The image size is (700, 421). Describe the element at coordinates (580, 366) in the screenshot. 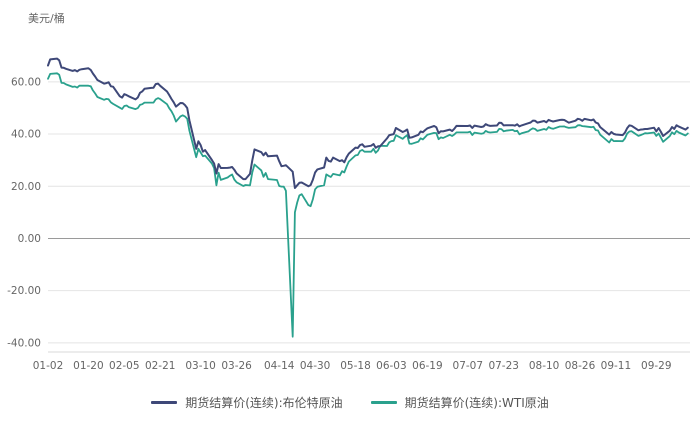

I see `x-axis-tick-label: 08-26` at that location.